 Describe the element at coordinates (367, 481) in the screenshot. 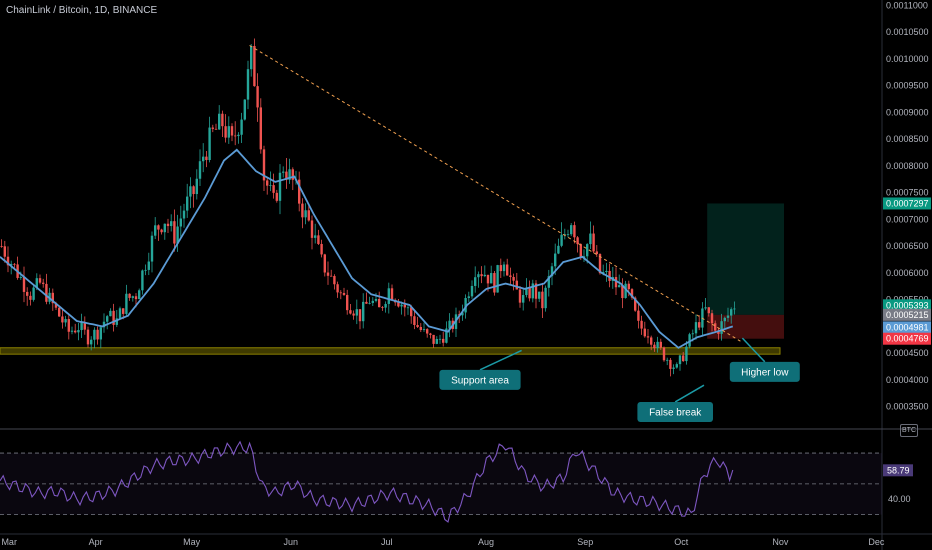

I see `rsi-line` at that location.